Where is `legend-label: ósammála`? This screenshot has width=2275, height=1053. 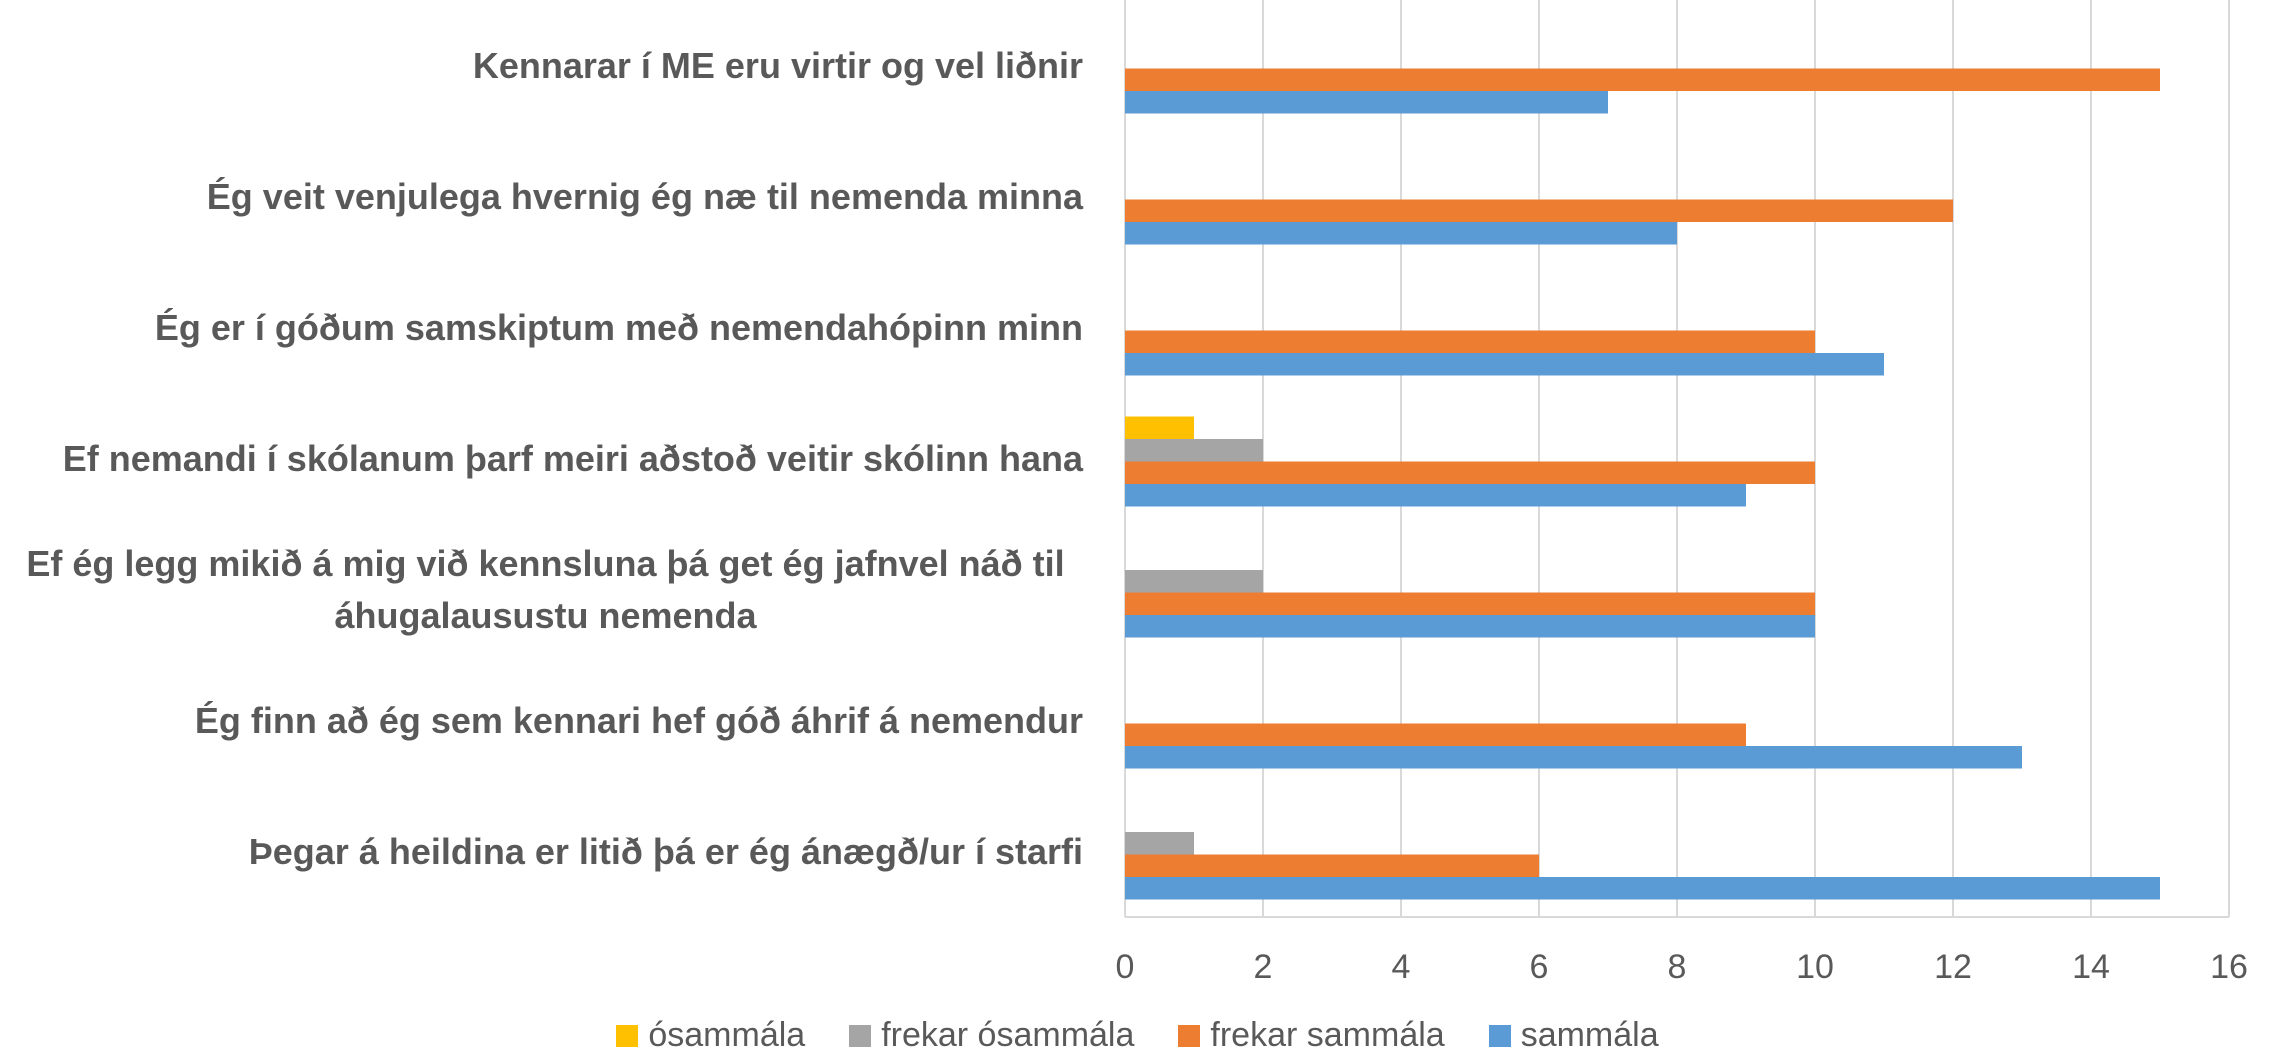
legend-label: ósammála is located at coordinates (727, 1034).